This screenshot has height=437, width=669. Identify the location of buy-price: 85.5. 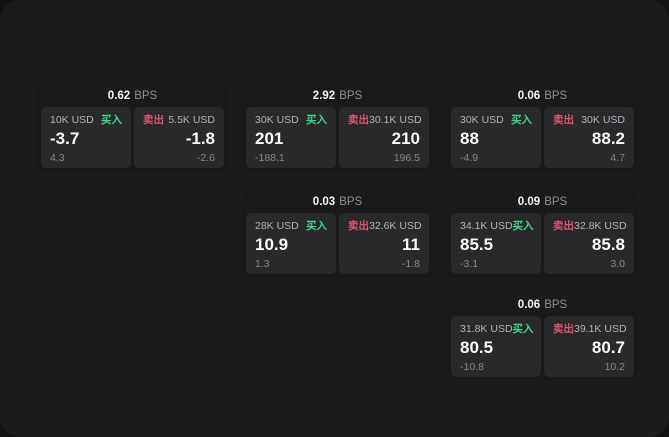
(477, 244).